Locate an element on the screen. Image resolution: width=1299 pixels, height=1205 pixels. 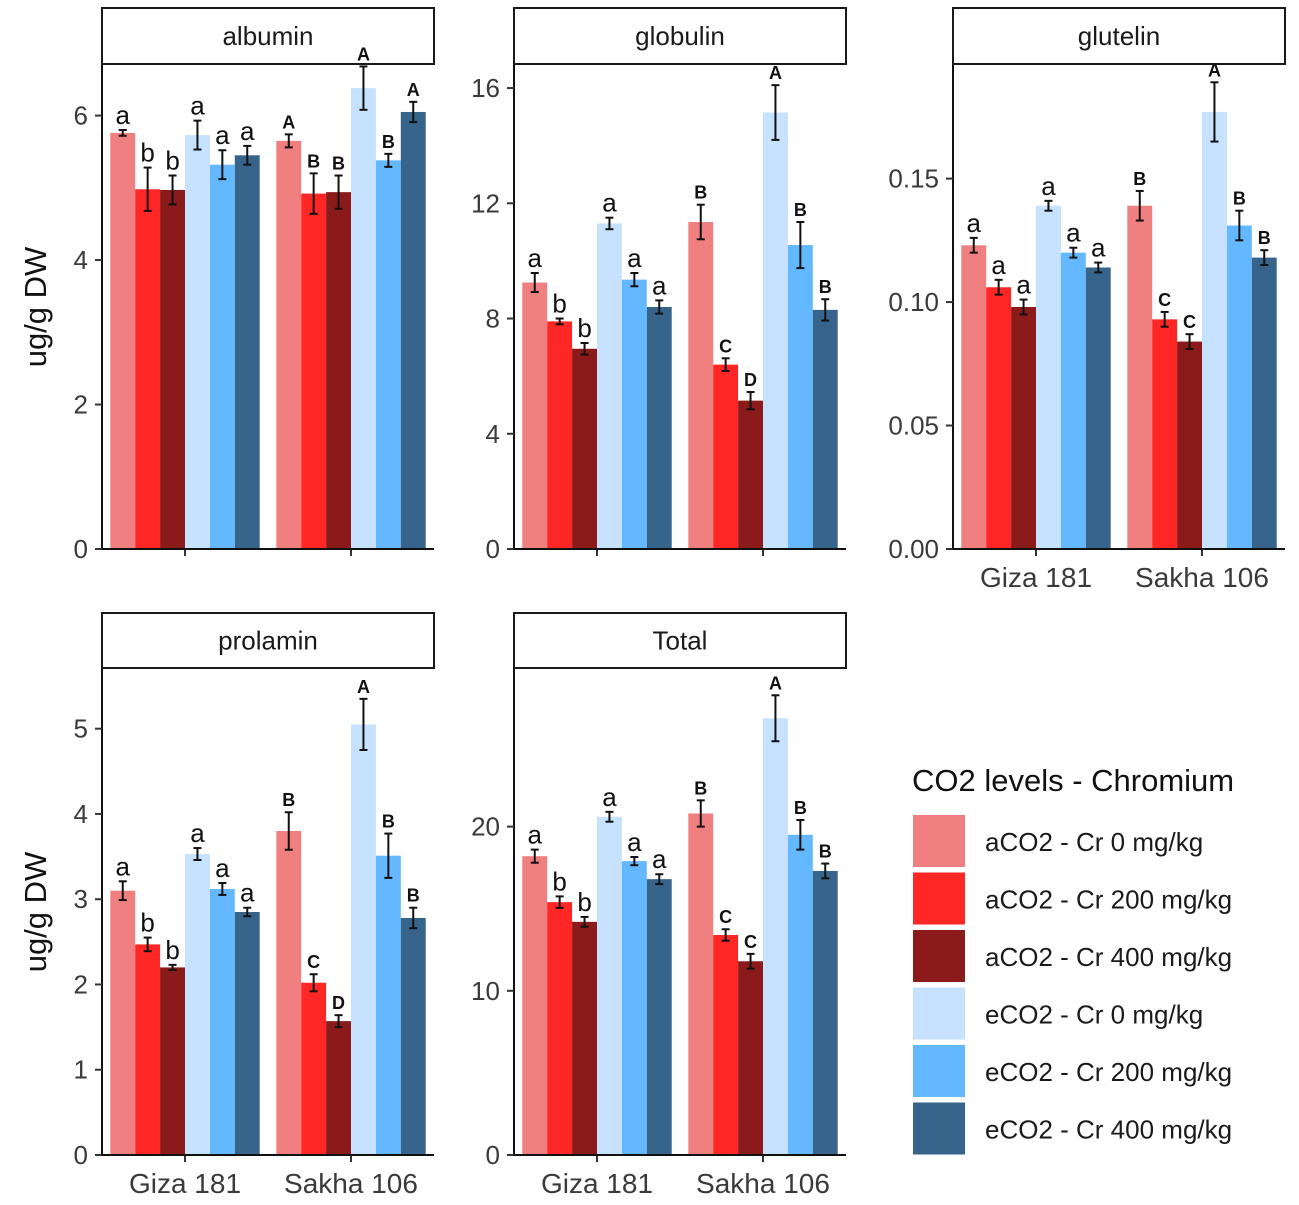
y-tick-label: 0.05 is located at coordinates (913, 426).